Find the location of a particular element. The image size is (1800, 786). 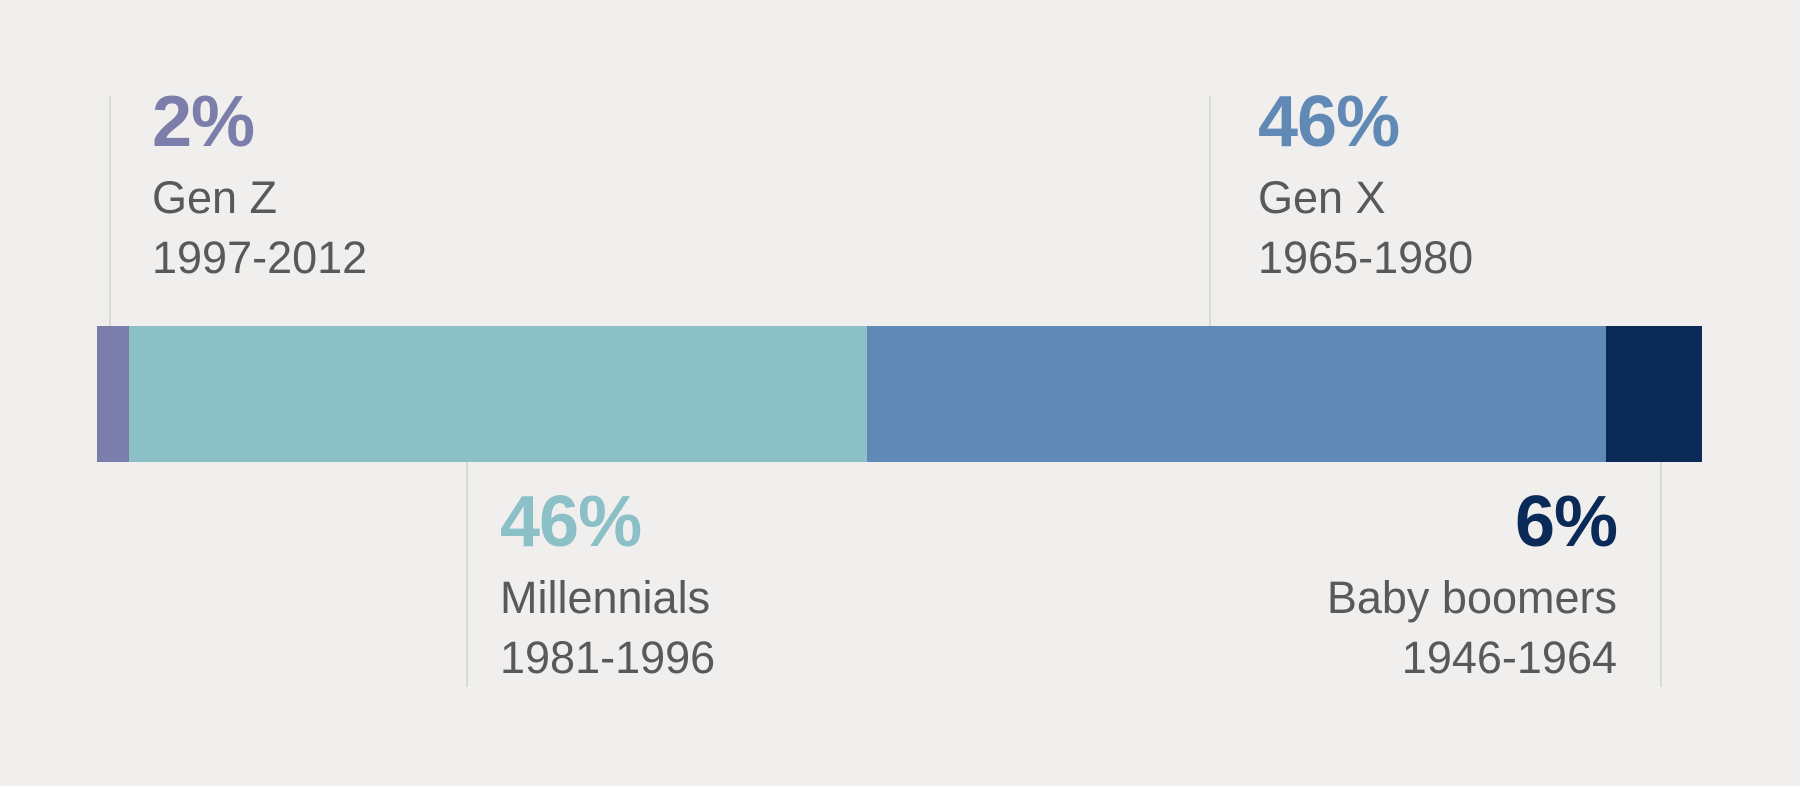

generation-years-millennials: 1981-1996 is located at coordinates (608, 657).